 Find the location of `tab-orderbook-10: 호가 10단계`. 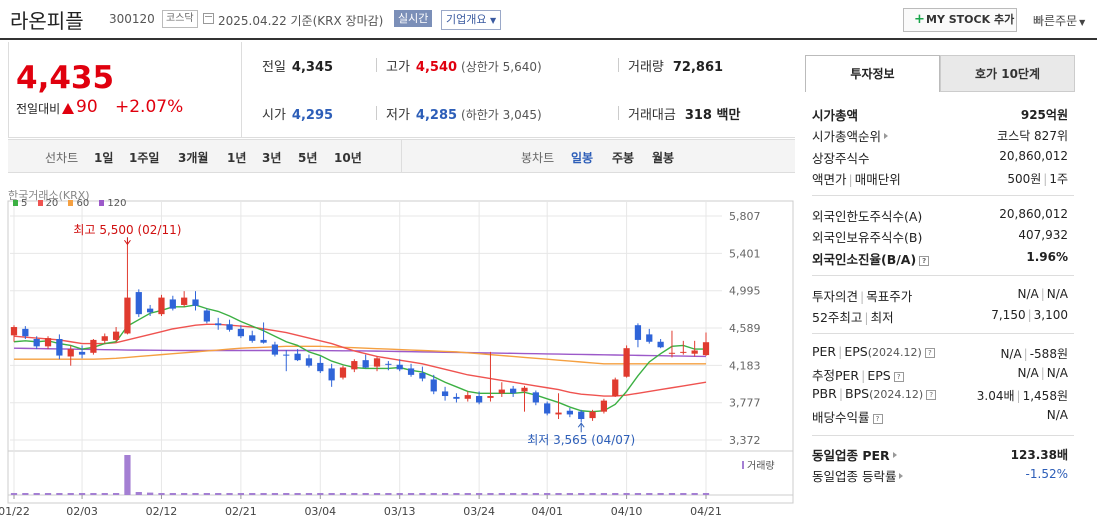

tab-orderbook-10: 호가 10단계 is located at coordinates (1007, 73).